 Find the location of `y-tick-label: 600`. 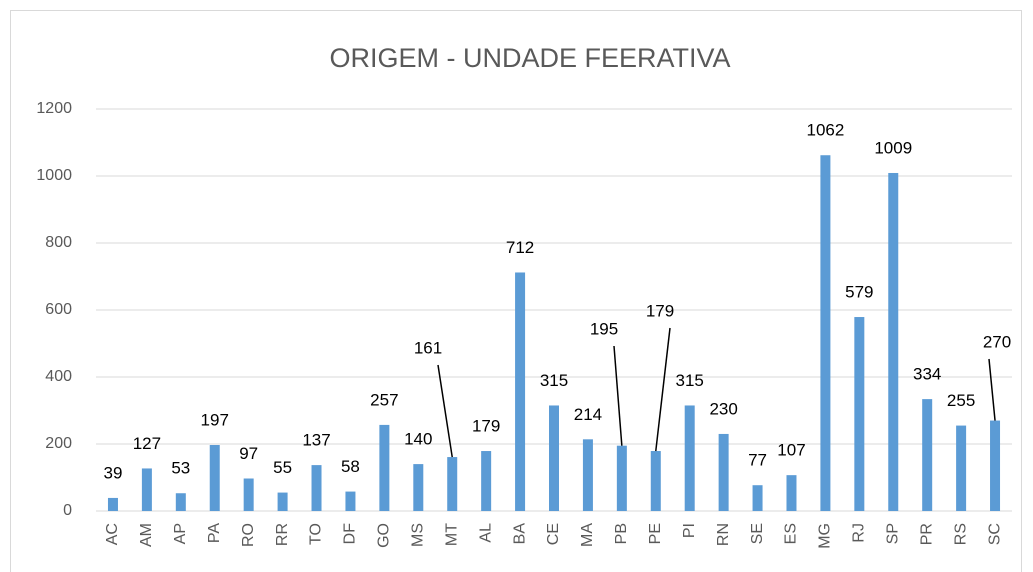

y-tick-label: 600 is located at coordinates (58, 309).